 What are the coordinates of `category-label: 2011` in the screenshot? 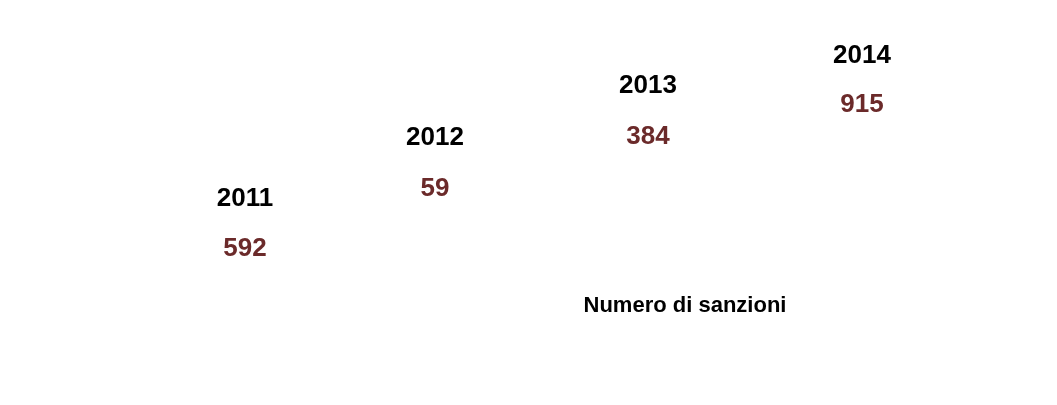 It's located at (245, 197).